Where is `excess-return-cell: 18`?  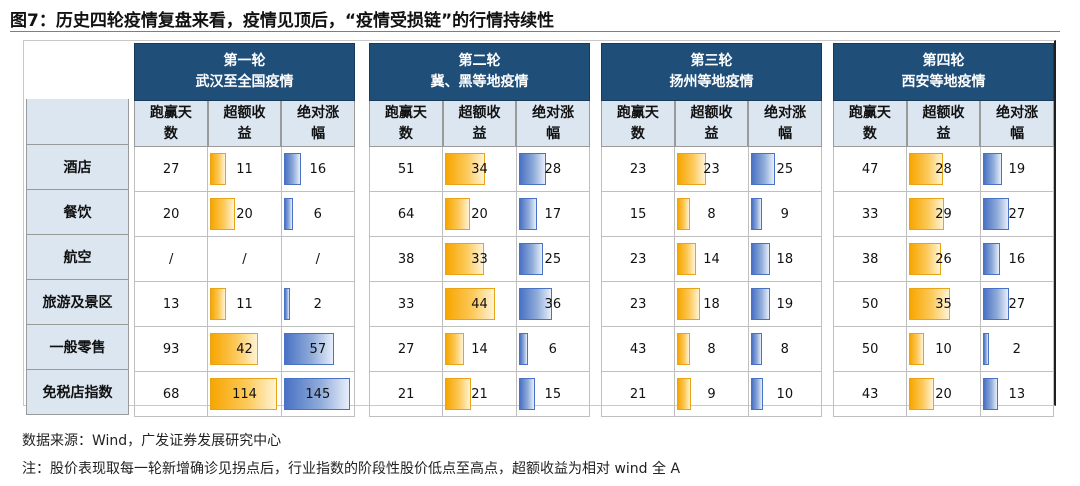 excess-return-cell: 18 is located at coordinates (711, 304).